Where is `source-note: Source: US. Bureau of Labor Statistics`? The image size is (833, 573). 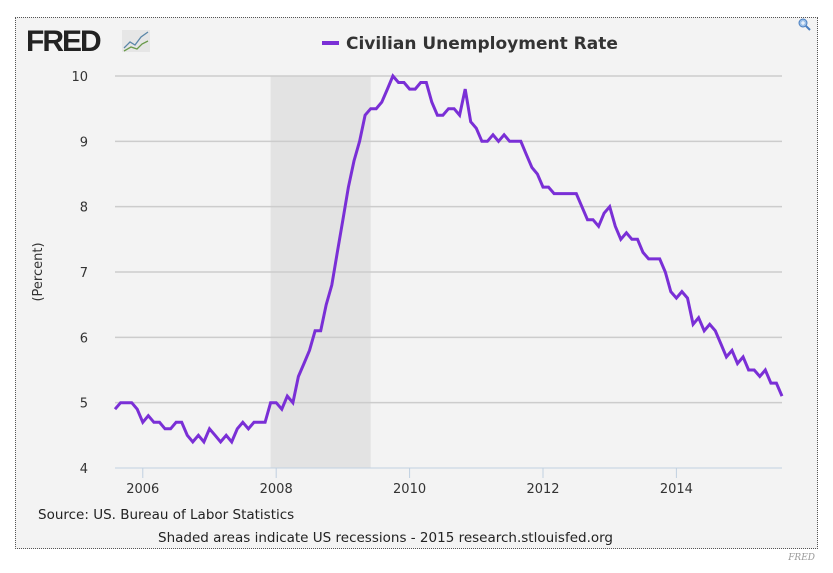
source-note: Source: US. Bureau of Labor Statistics is located at coordinates (166, 515).